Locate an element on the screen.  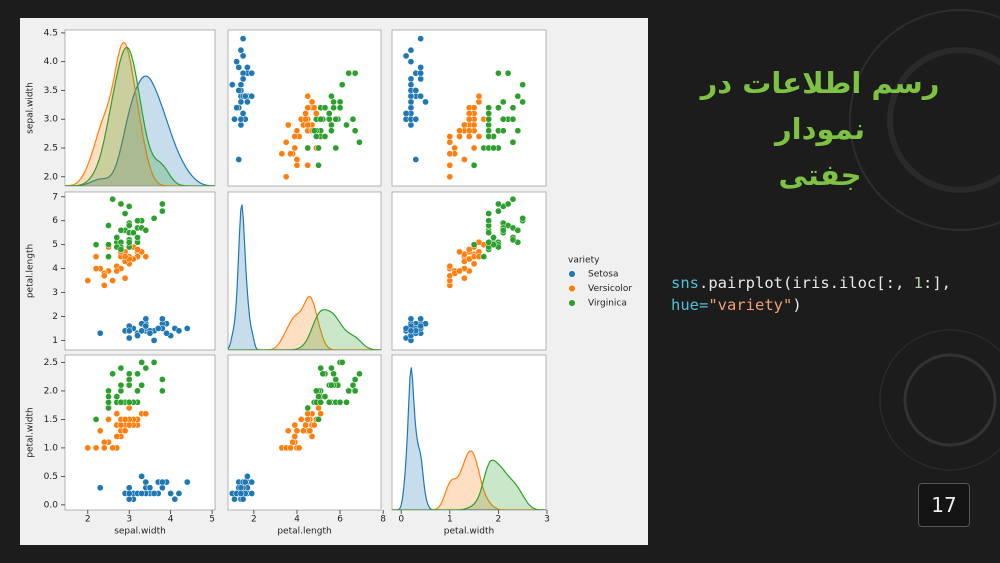
kde-line is located at coordinates (140, 116).